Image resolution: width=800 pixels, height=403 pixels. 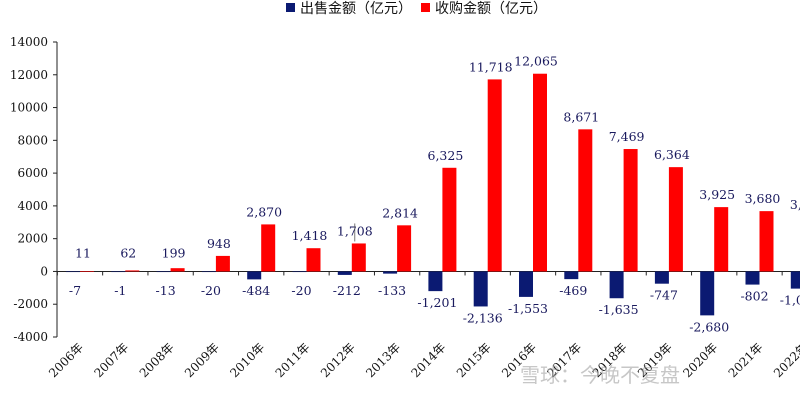 I want to click on y-tick-label: 12000, so click(x=29, y=75).